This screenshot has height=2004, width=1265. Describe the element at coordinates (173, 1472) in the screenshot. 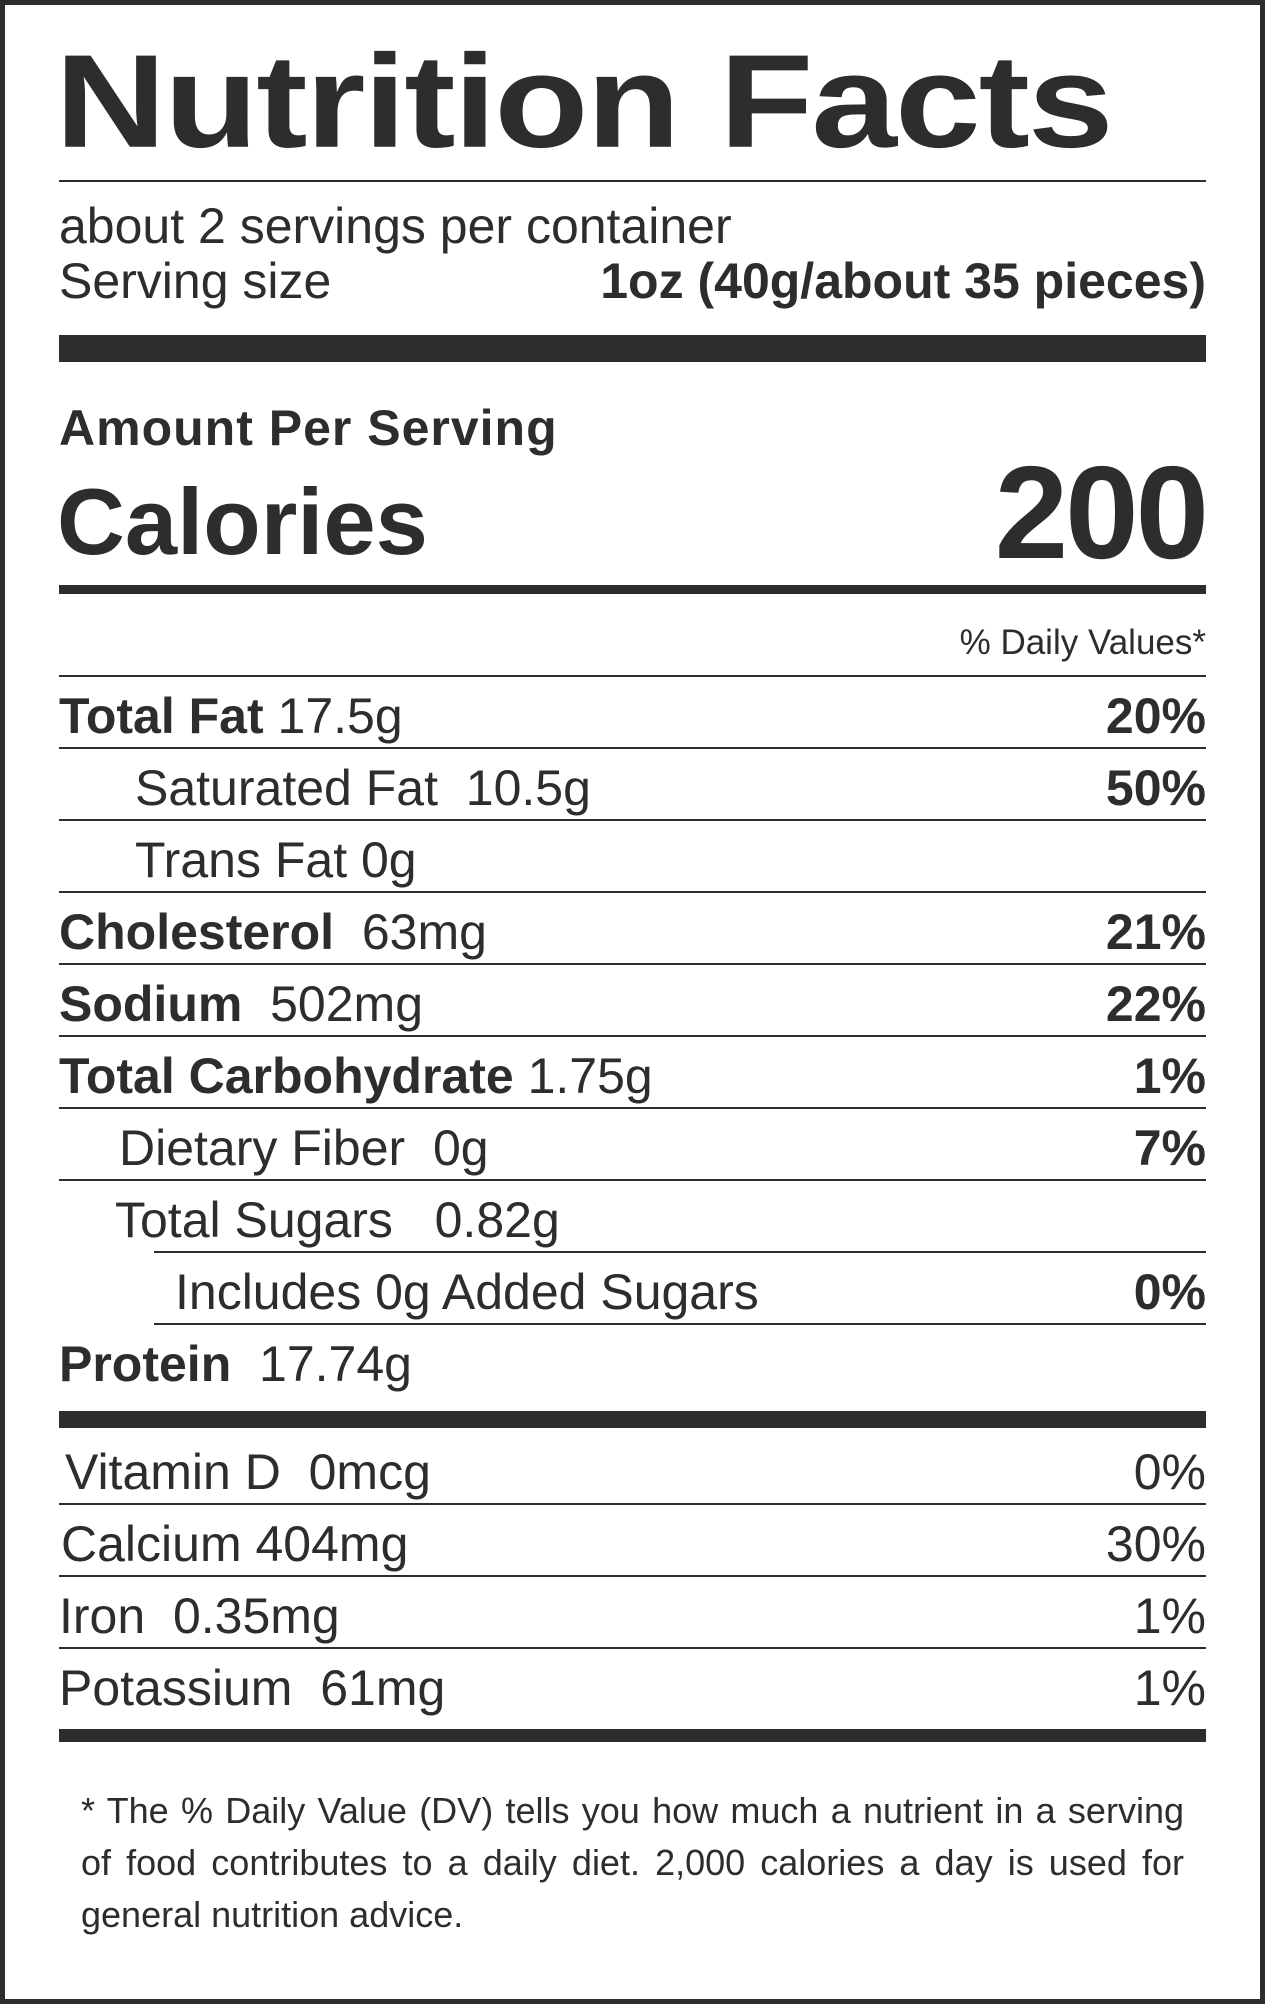

I see `vitamin-label: Vitamin D` at that location.